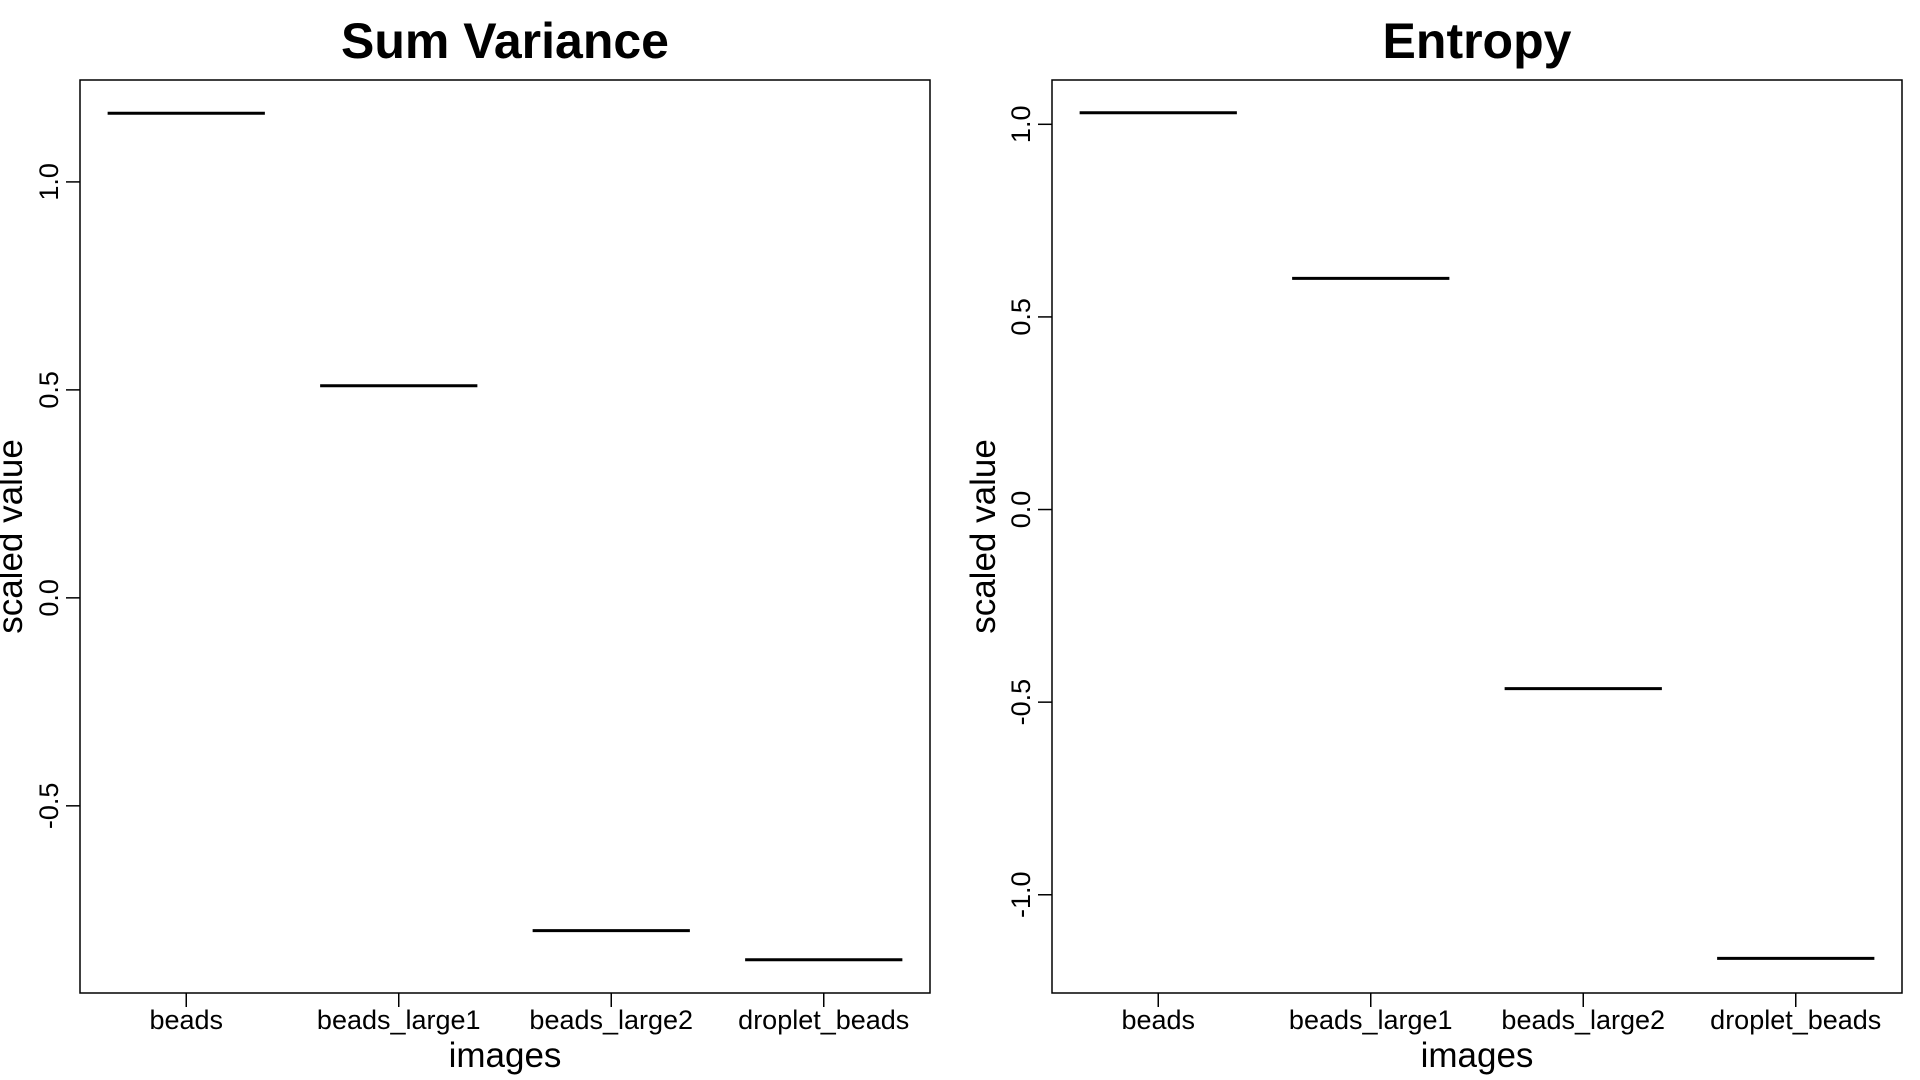 This screenshot has height=1080, width=1920. Describe the element at coordinates (1477, 41) in the screenshot. I see `chart-title: Entropy` at that location.